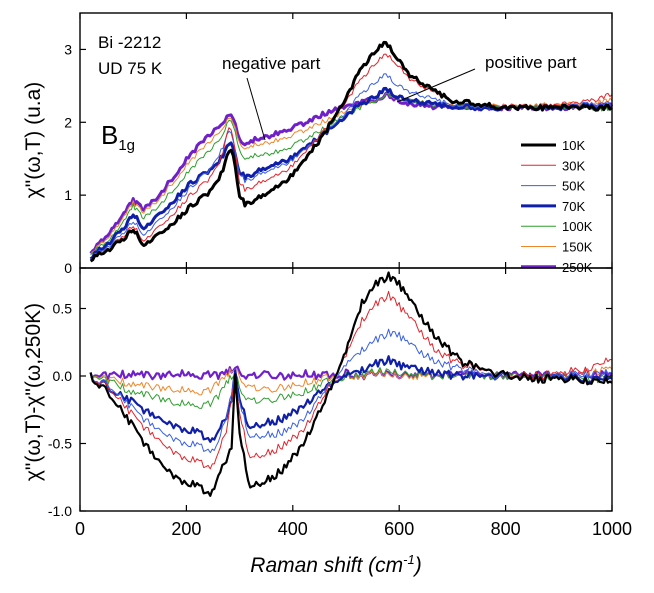  I want to click on negative-part-pointer, so click(256, 109).